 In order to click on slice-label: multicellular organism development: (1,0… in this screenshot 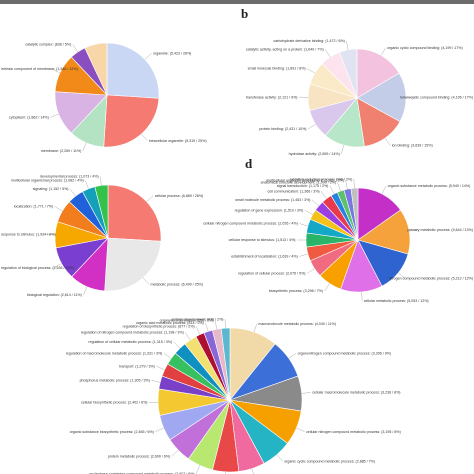, I will do `click(305, 181)`.